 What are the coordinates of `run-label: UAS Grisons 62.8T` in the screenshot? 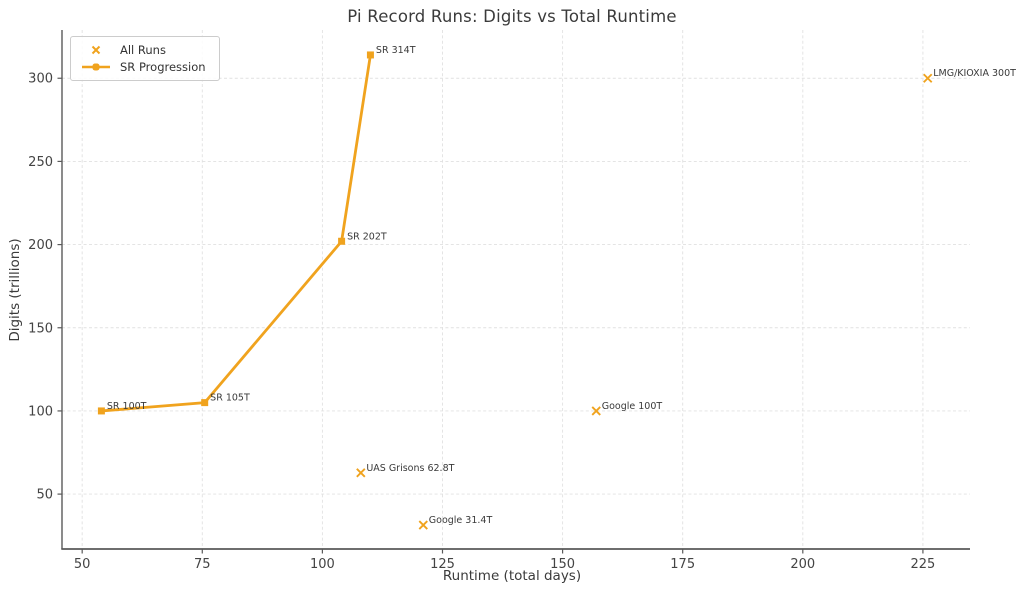 It's located at (410, 468).